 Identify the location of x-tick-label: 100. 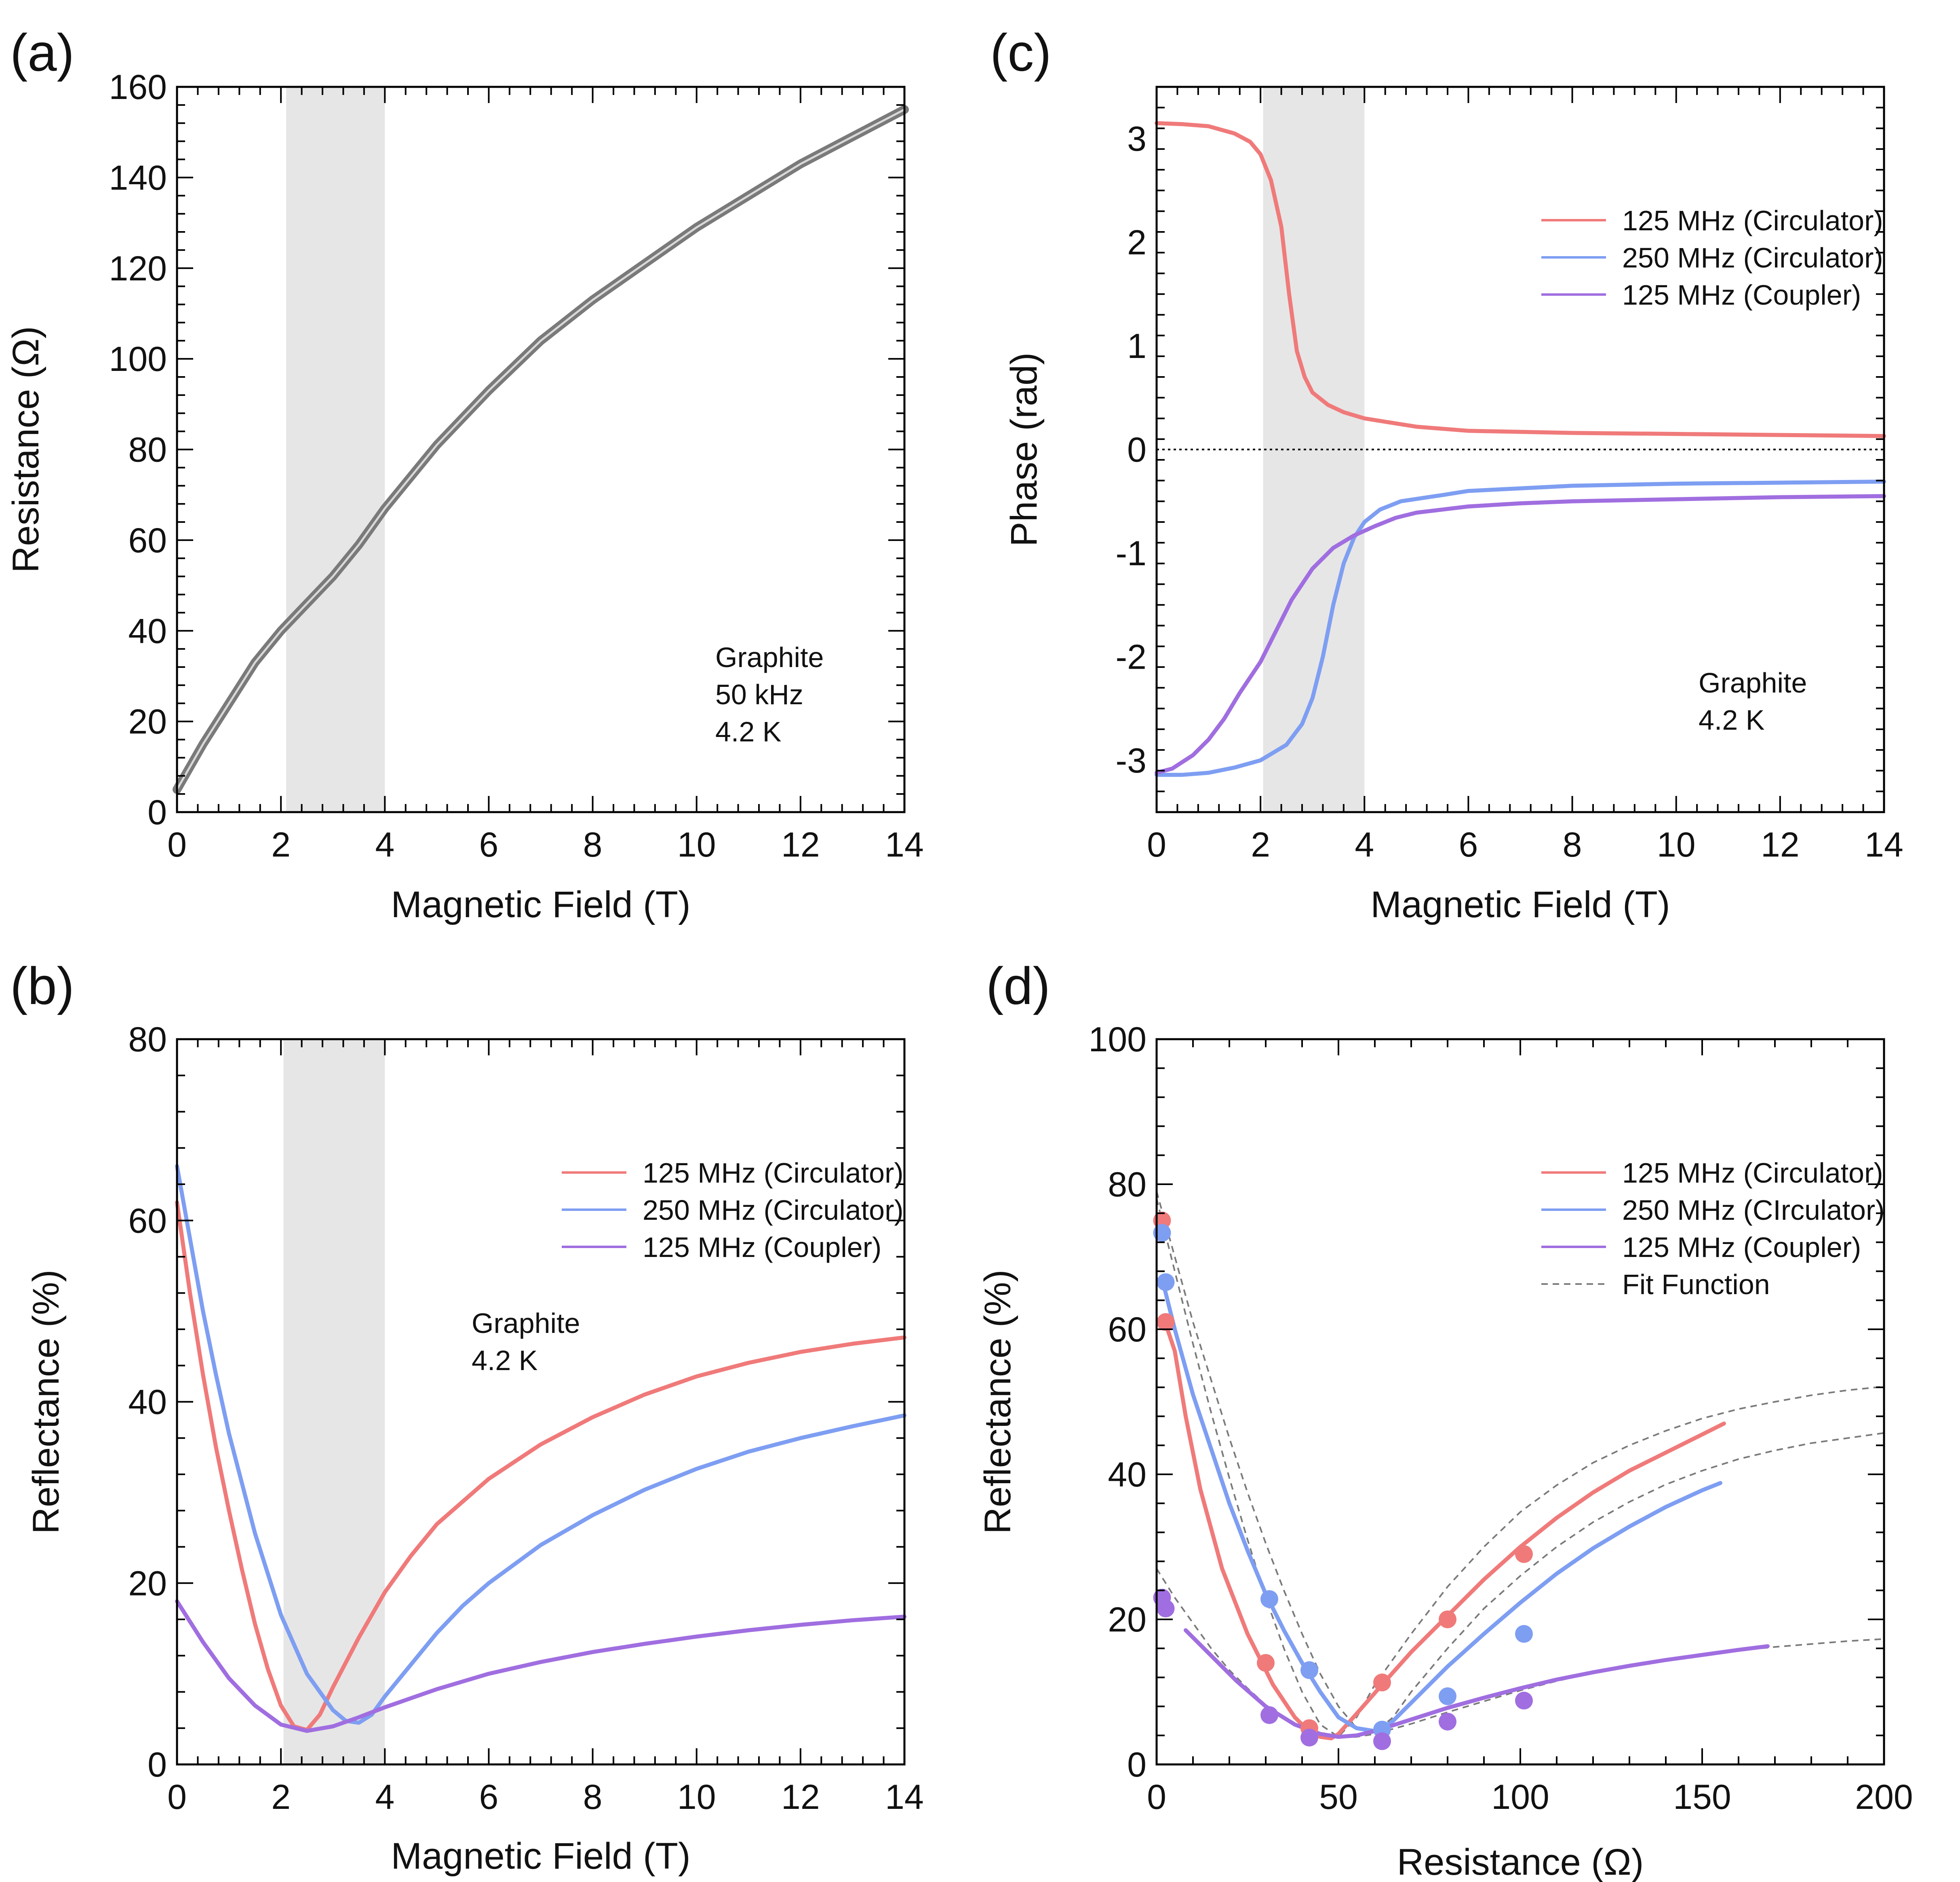
(1520, 1798).